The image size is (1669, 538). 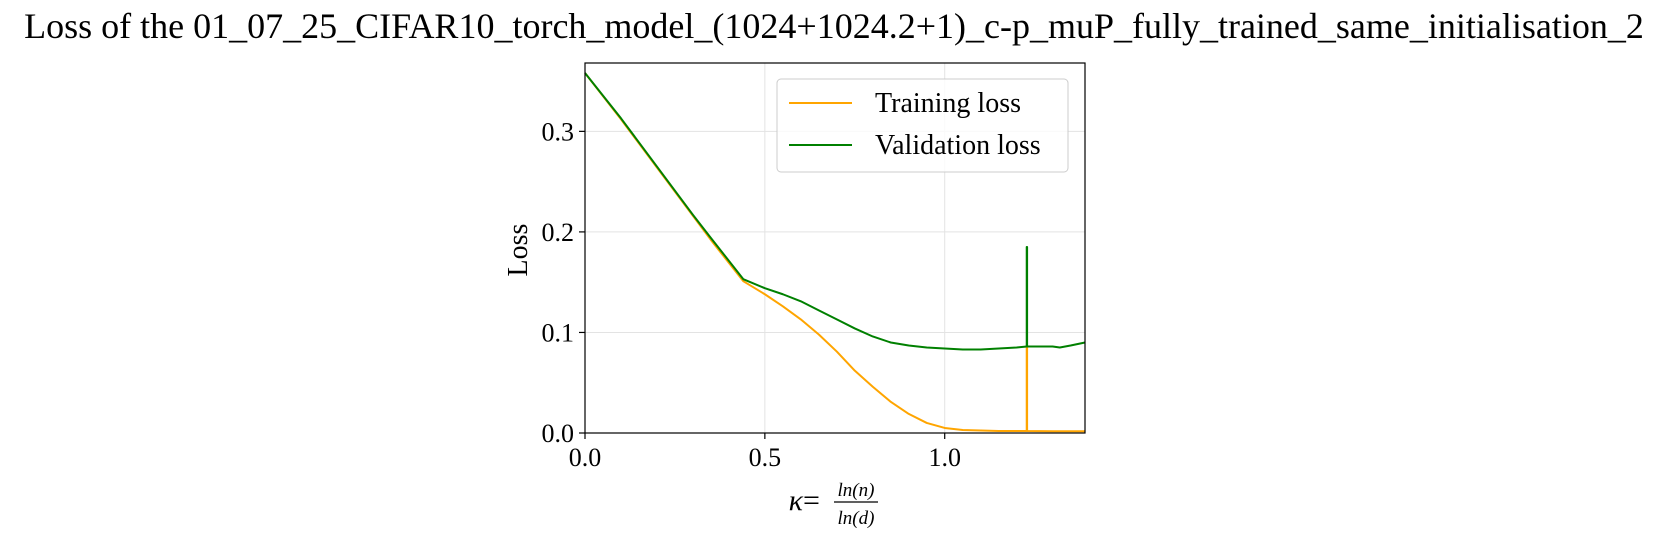 I want to click on x-tick-label: 0.0, so click(x=585, y=457).